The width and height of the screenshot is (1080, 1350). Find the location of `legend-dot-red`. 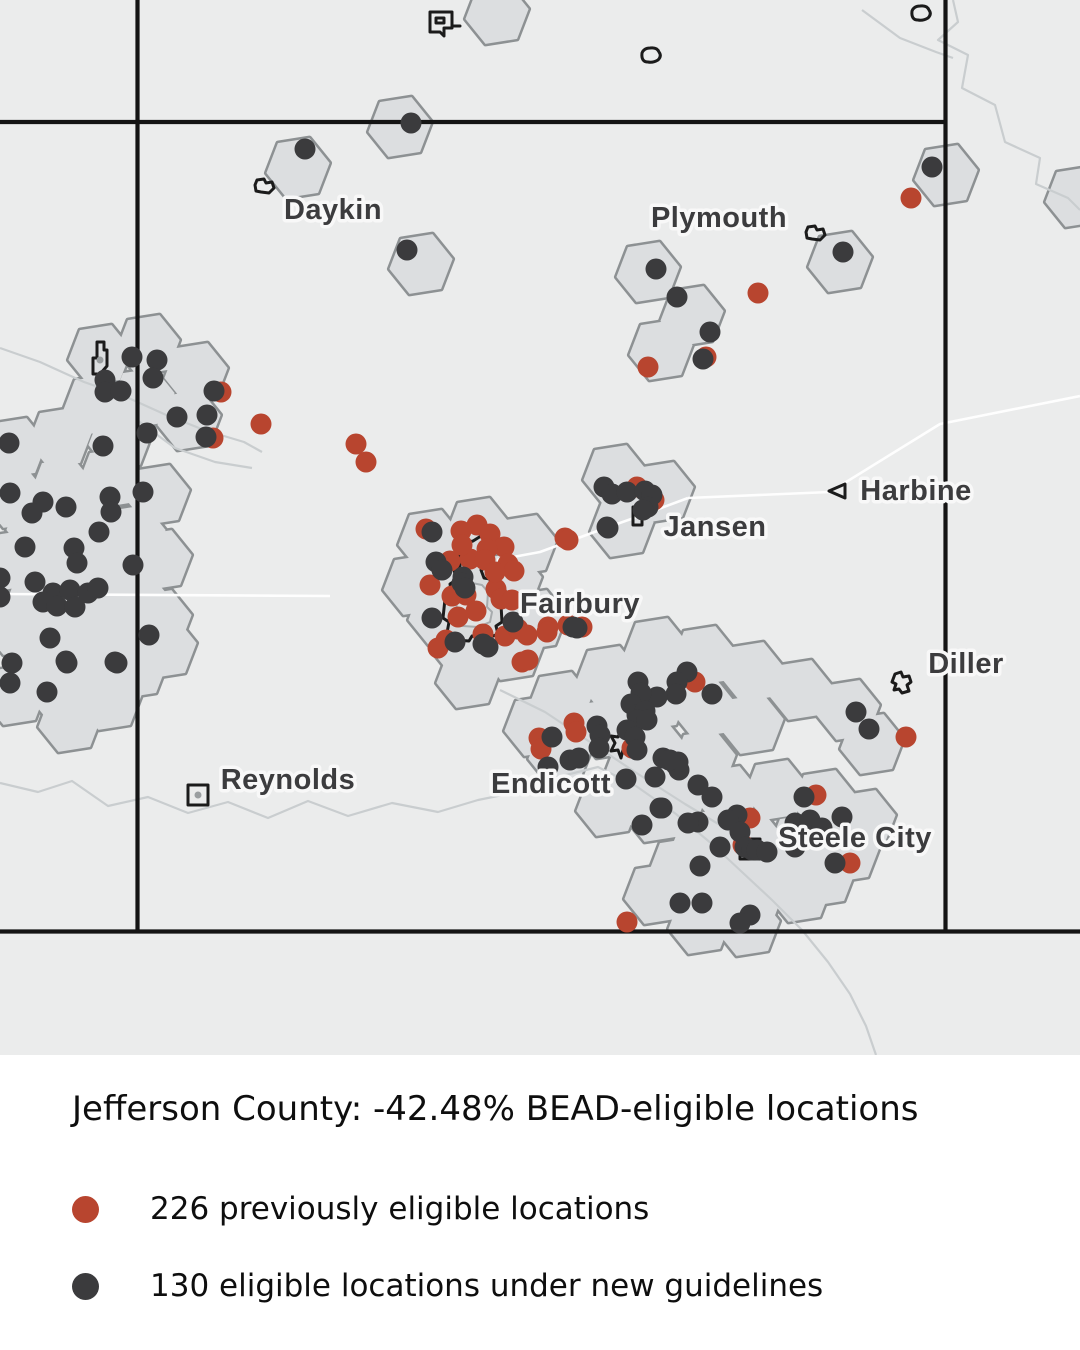

legend-dot-red is located at coordinates (85, 1209).